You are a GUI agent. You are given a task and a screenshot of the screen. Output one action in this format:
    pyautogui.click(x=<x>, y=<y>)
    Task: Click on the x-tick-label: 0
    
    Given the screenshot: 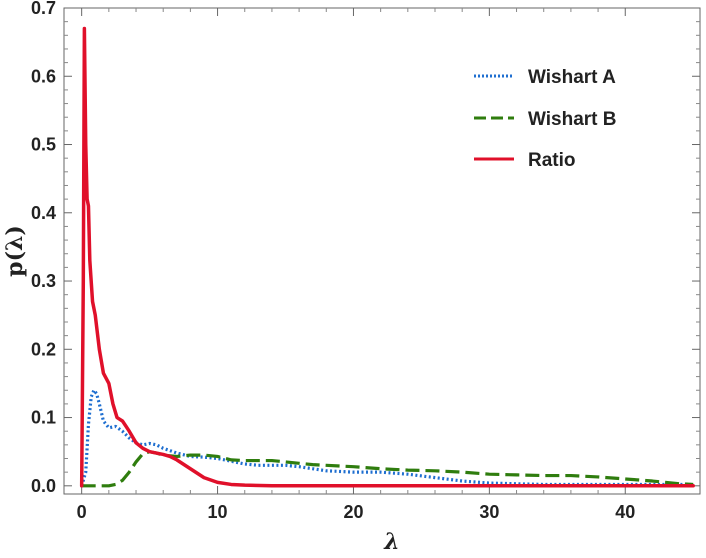 What is the action you would take?
    pyautogui.click(x=82, y=512)
    